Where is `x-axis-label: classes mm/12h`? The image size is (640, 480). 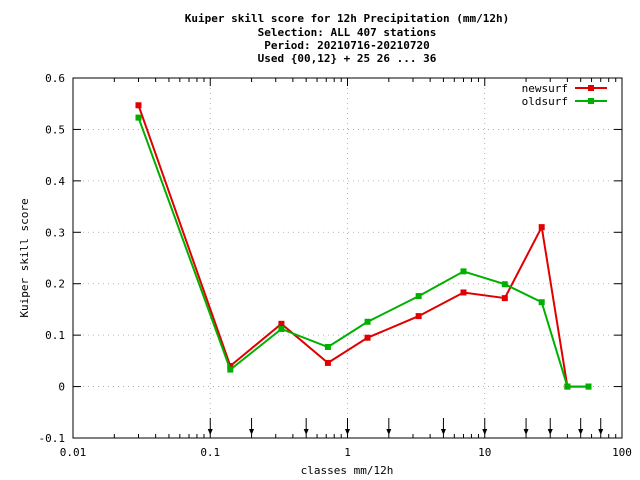 x-axis-label: classes mm/12h is located at coordinates (347, 470).